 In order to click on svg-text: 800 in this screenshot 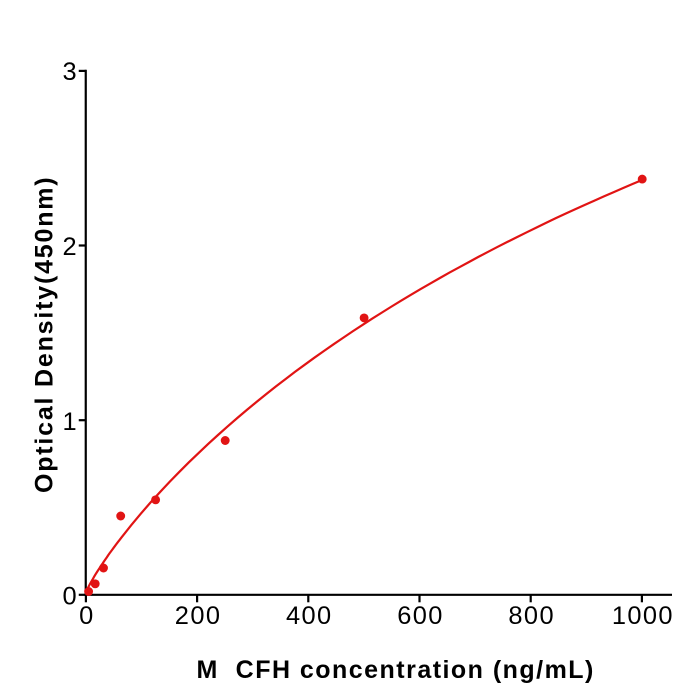, I will do `click(531, 616)`.